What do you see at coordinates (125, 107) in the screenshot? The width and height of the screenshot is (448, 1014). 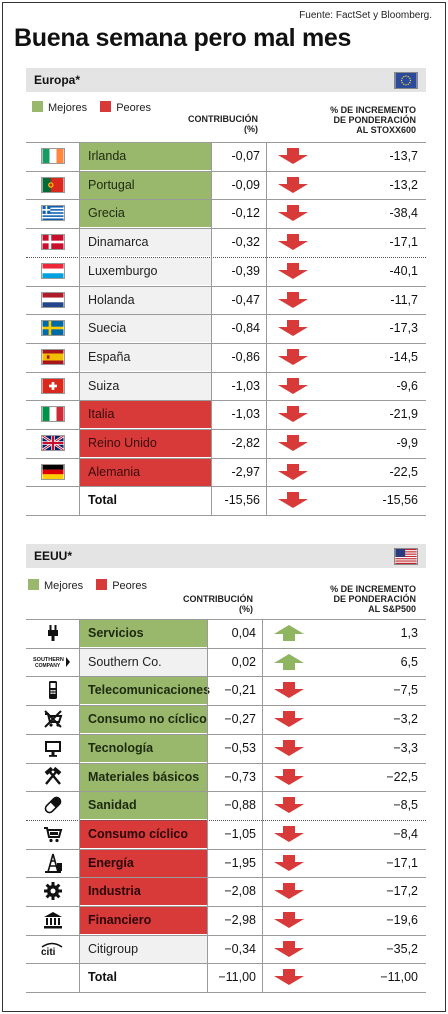 I see `legend-worst: Peores` at bounding box center [125, 107].